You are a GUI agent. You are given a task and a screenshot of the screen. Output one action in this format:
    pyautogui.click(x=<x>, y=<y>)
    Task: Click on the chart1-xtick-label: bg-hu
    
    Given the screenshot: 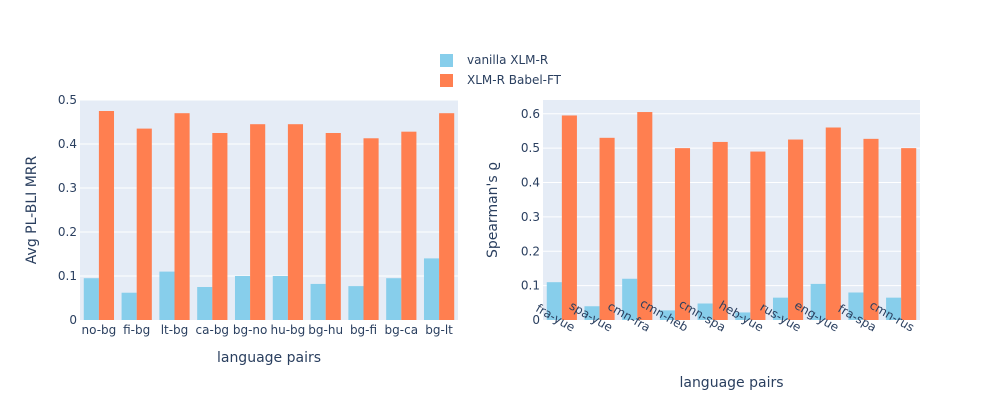 What is the action you would take?
    pyautogui.click(x=325, y=330)
    